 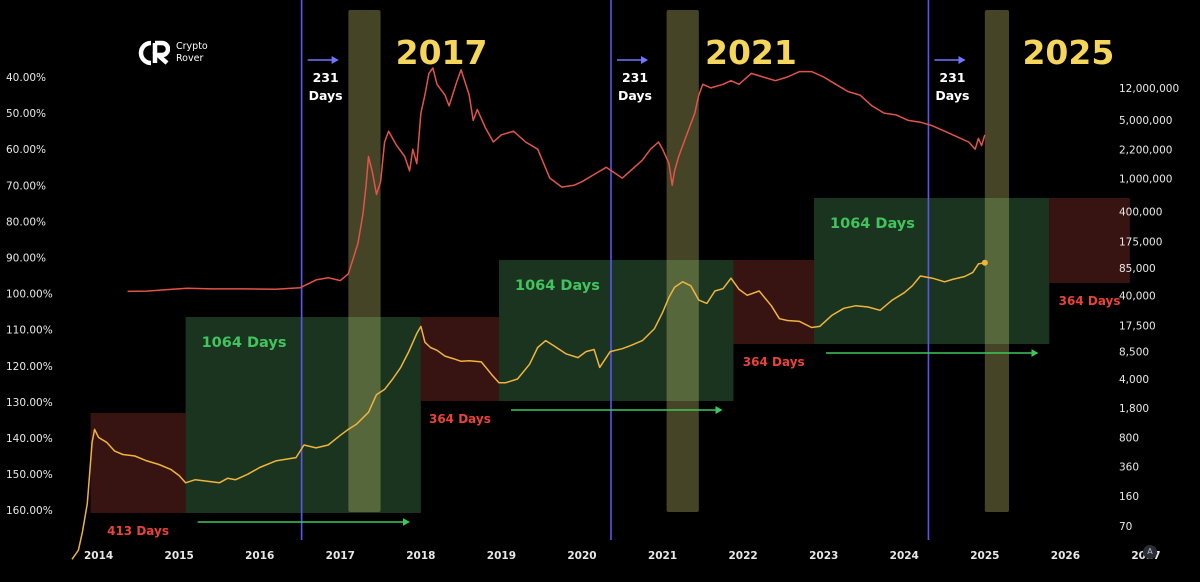 What do you see at coordinates (26, 150) in the screenshot?
I see `left-axis-tick: 60.00%` at bounding box center [26, 150].